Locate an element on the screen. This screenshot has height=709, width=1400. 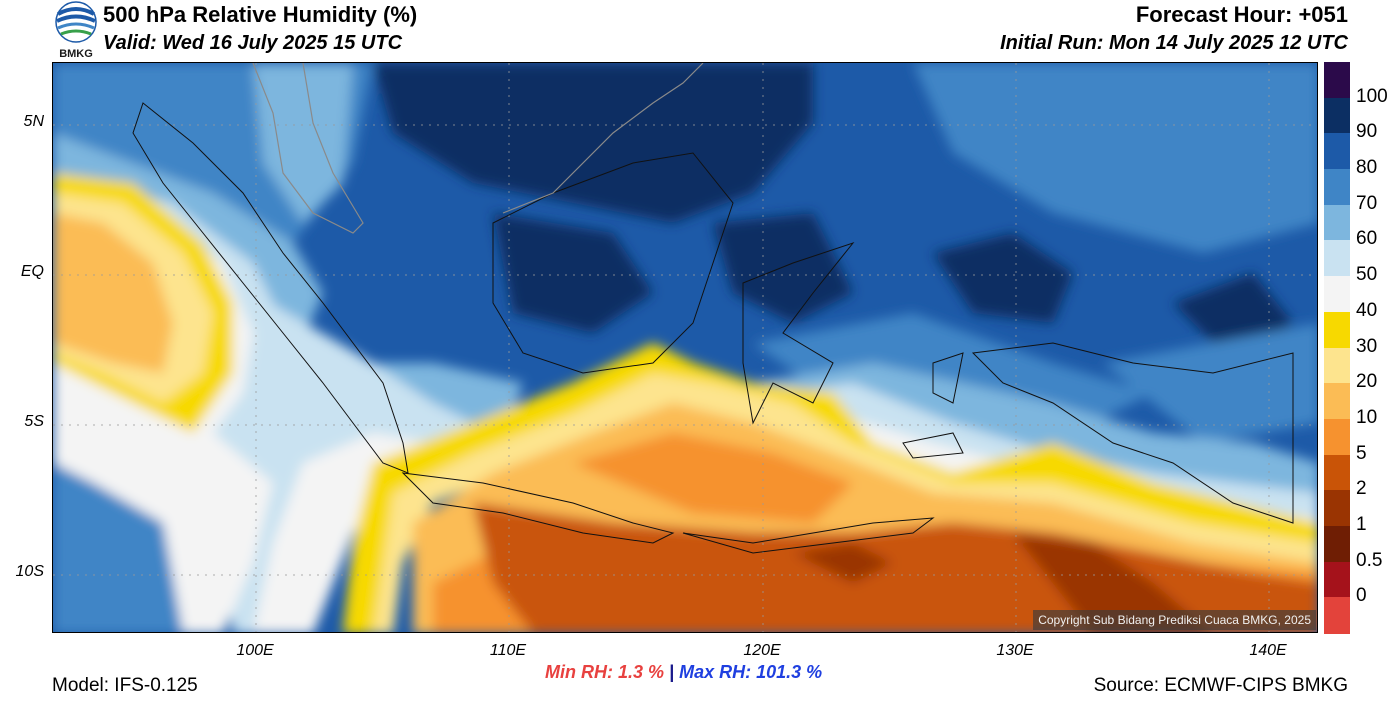
lon-label-130e: 130E is located at coordinates (1015, 650).